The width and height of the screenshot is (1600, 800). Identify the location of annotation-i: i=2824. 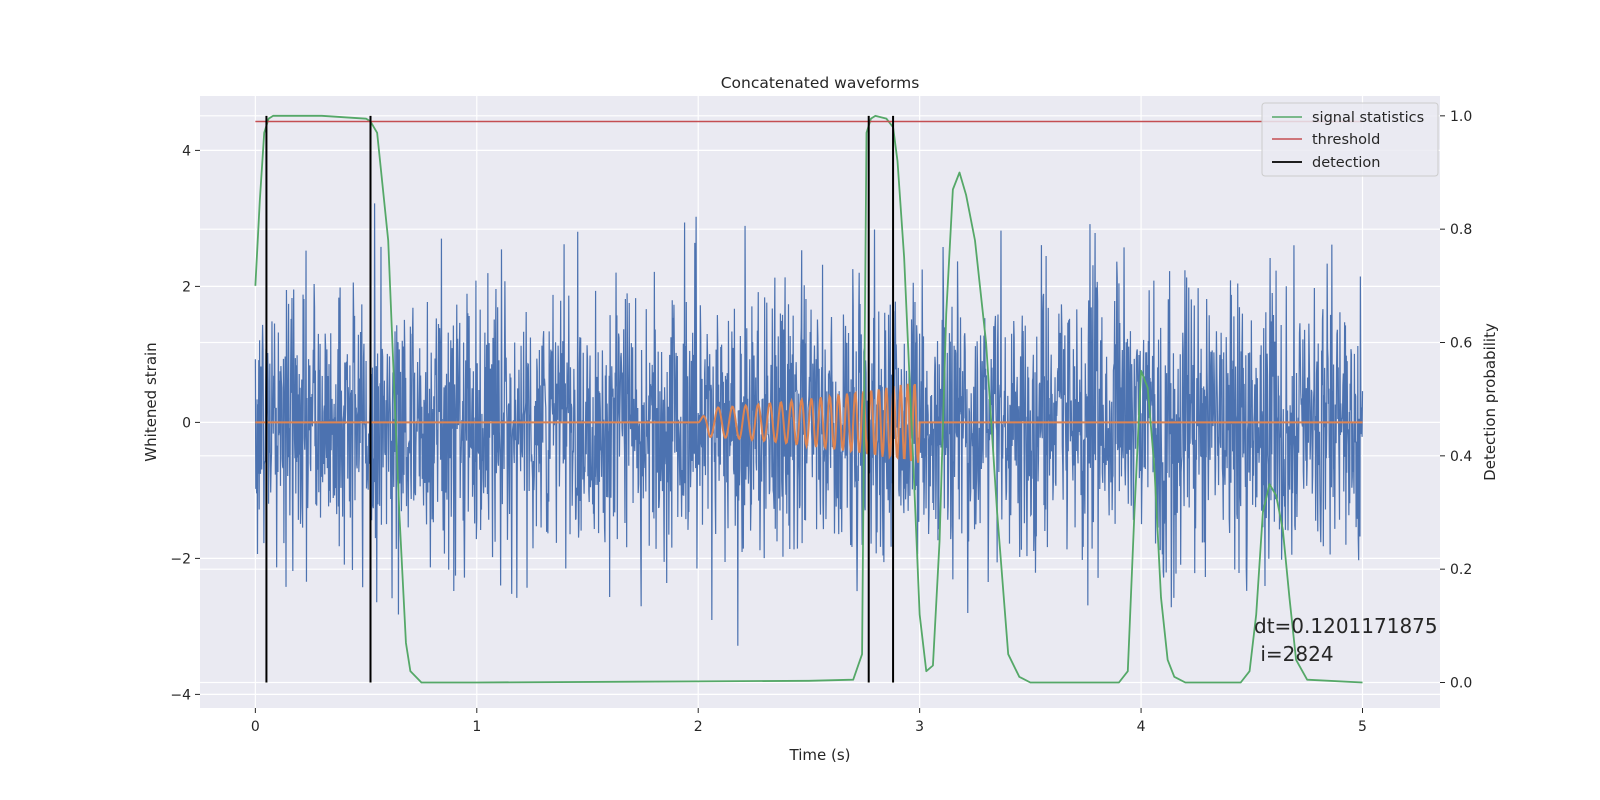
(1294, 654).